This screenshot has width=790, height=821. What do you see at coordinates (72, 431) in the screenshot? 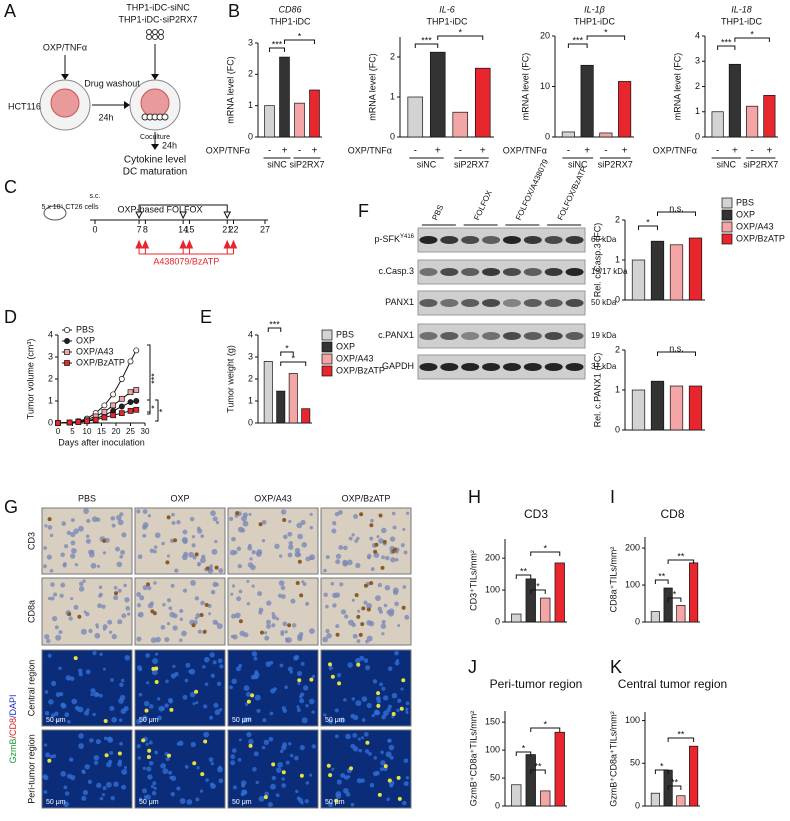
I see `x-tick-label: 5` at bounding box center [72, 431].